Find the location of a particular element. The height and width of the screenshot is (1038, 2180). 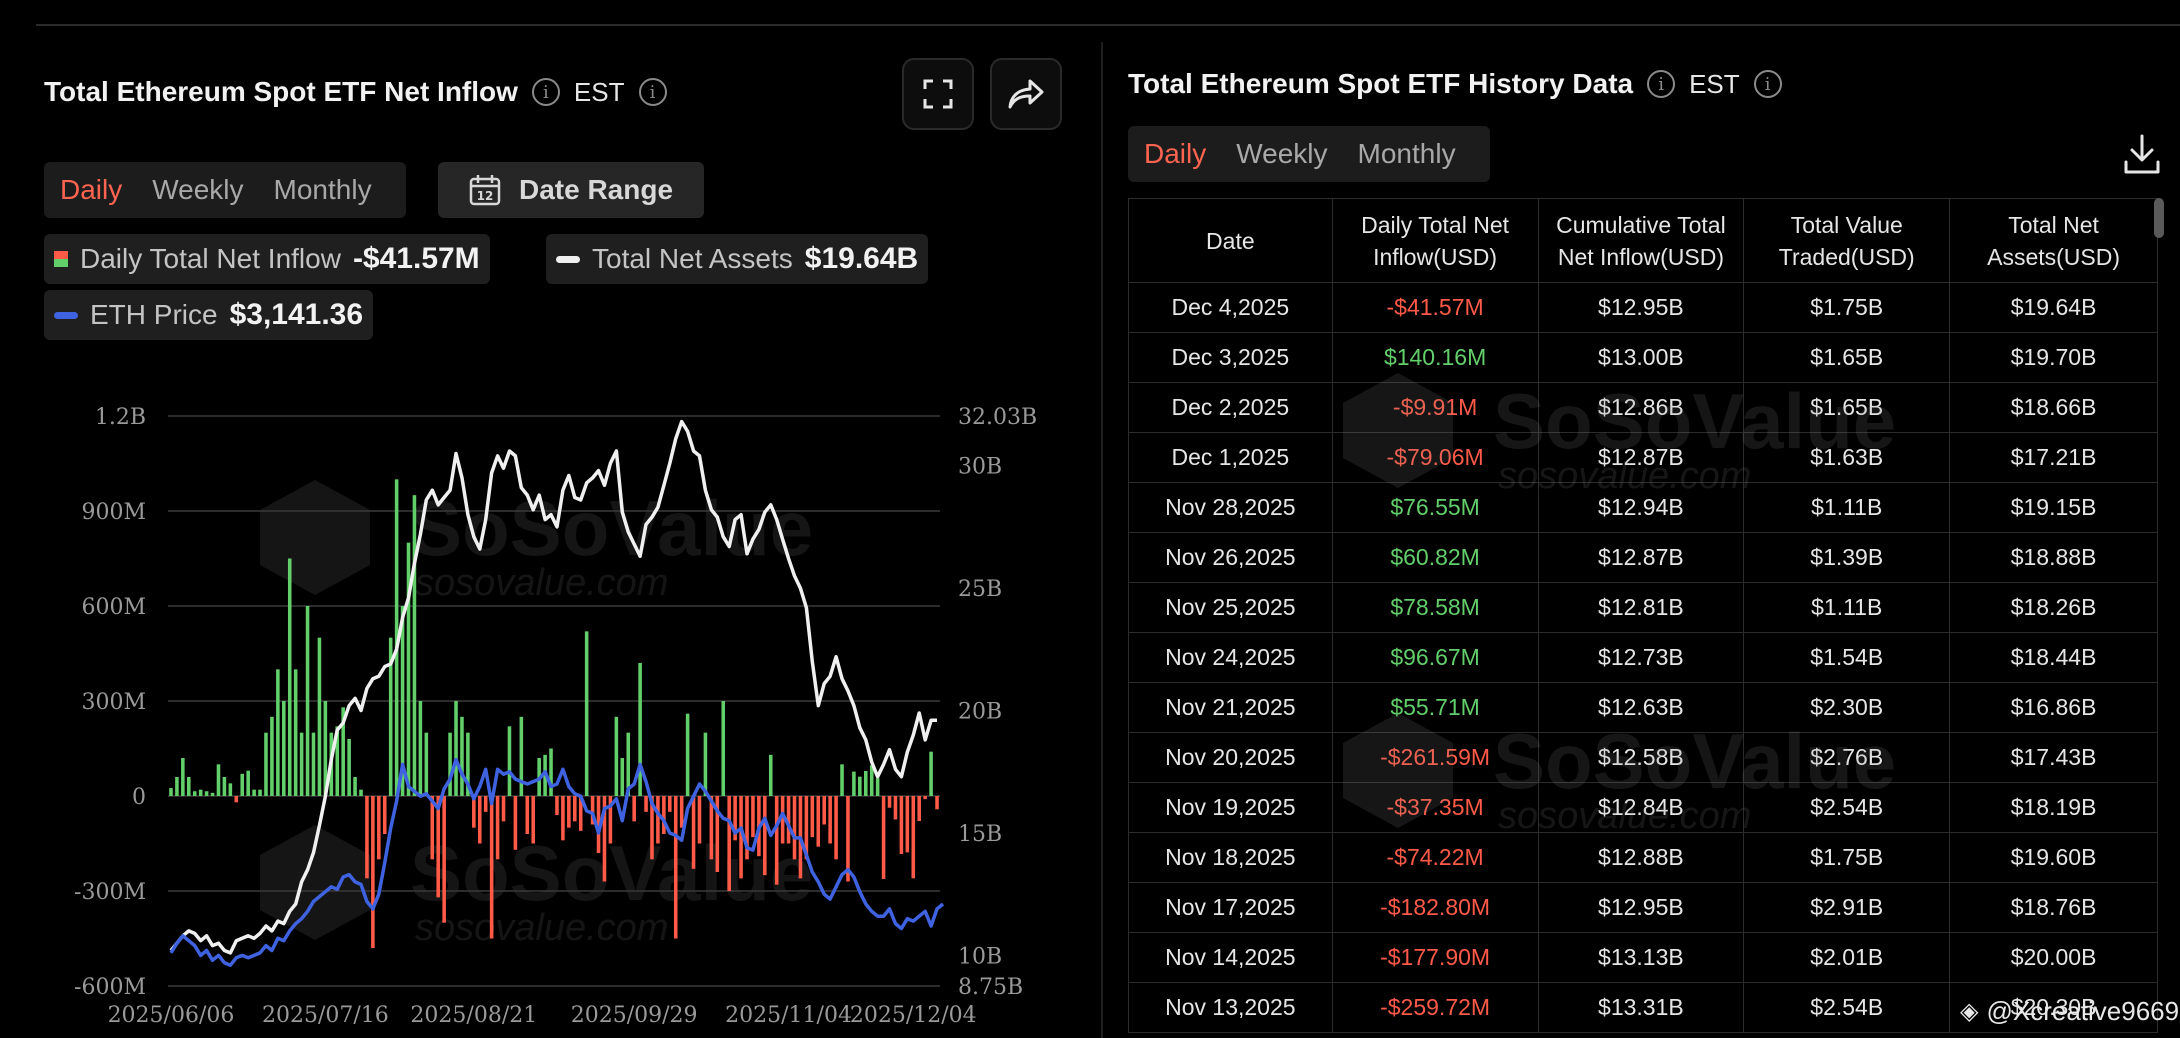

tab-daily: Daily is located at coordinates (91, 189).